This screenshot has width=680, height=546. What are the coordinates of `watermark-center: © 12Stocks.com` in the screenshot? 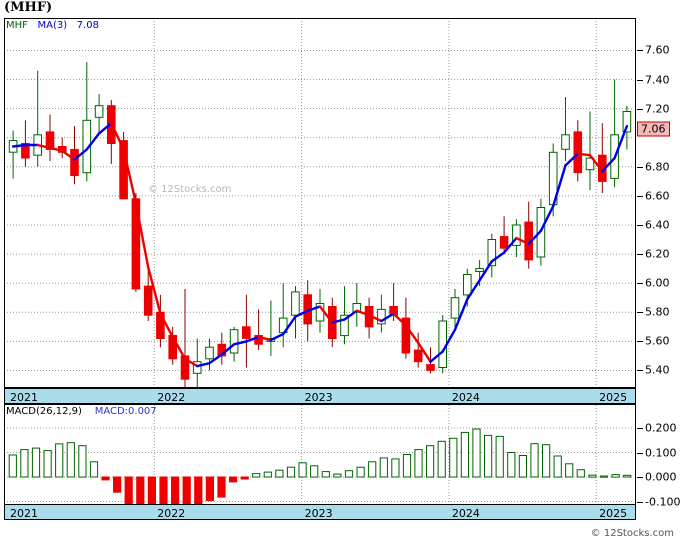 It's located at (190, 189).